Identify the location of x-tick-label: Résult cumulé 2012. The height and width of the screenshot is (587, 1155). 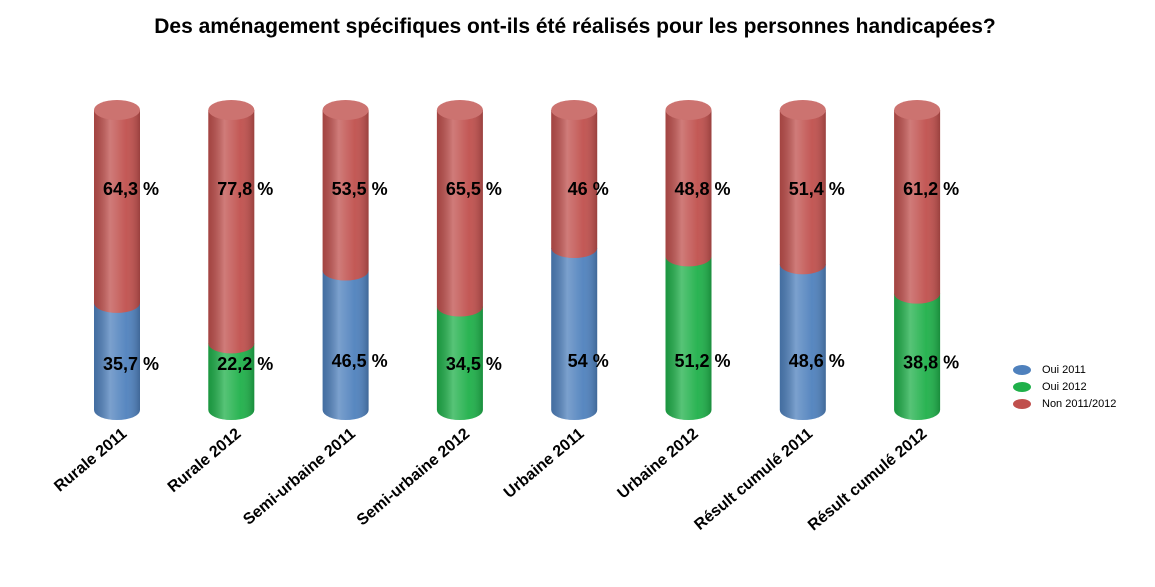
(867, 479).